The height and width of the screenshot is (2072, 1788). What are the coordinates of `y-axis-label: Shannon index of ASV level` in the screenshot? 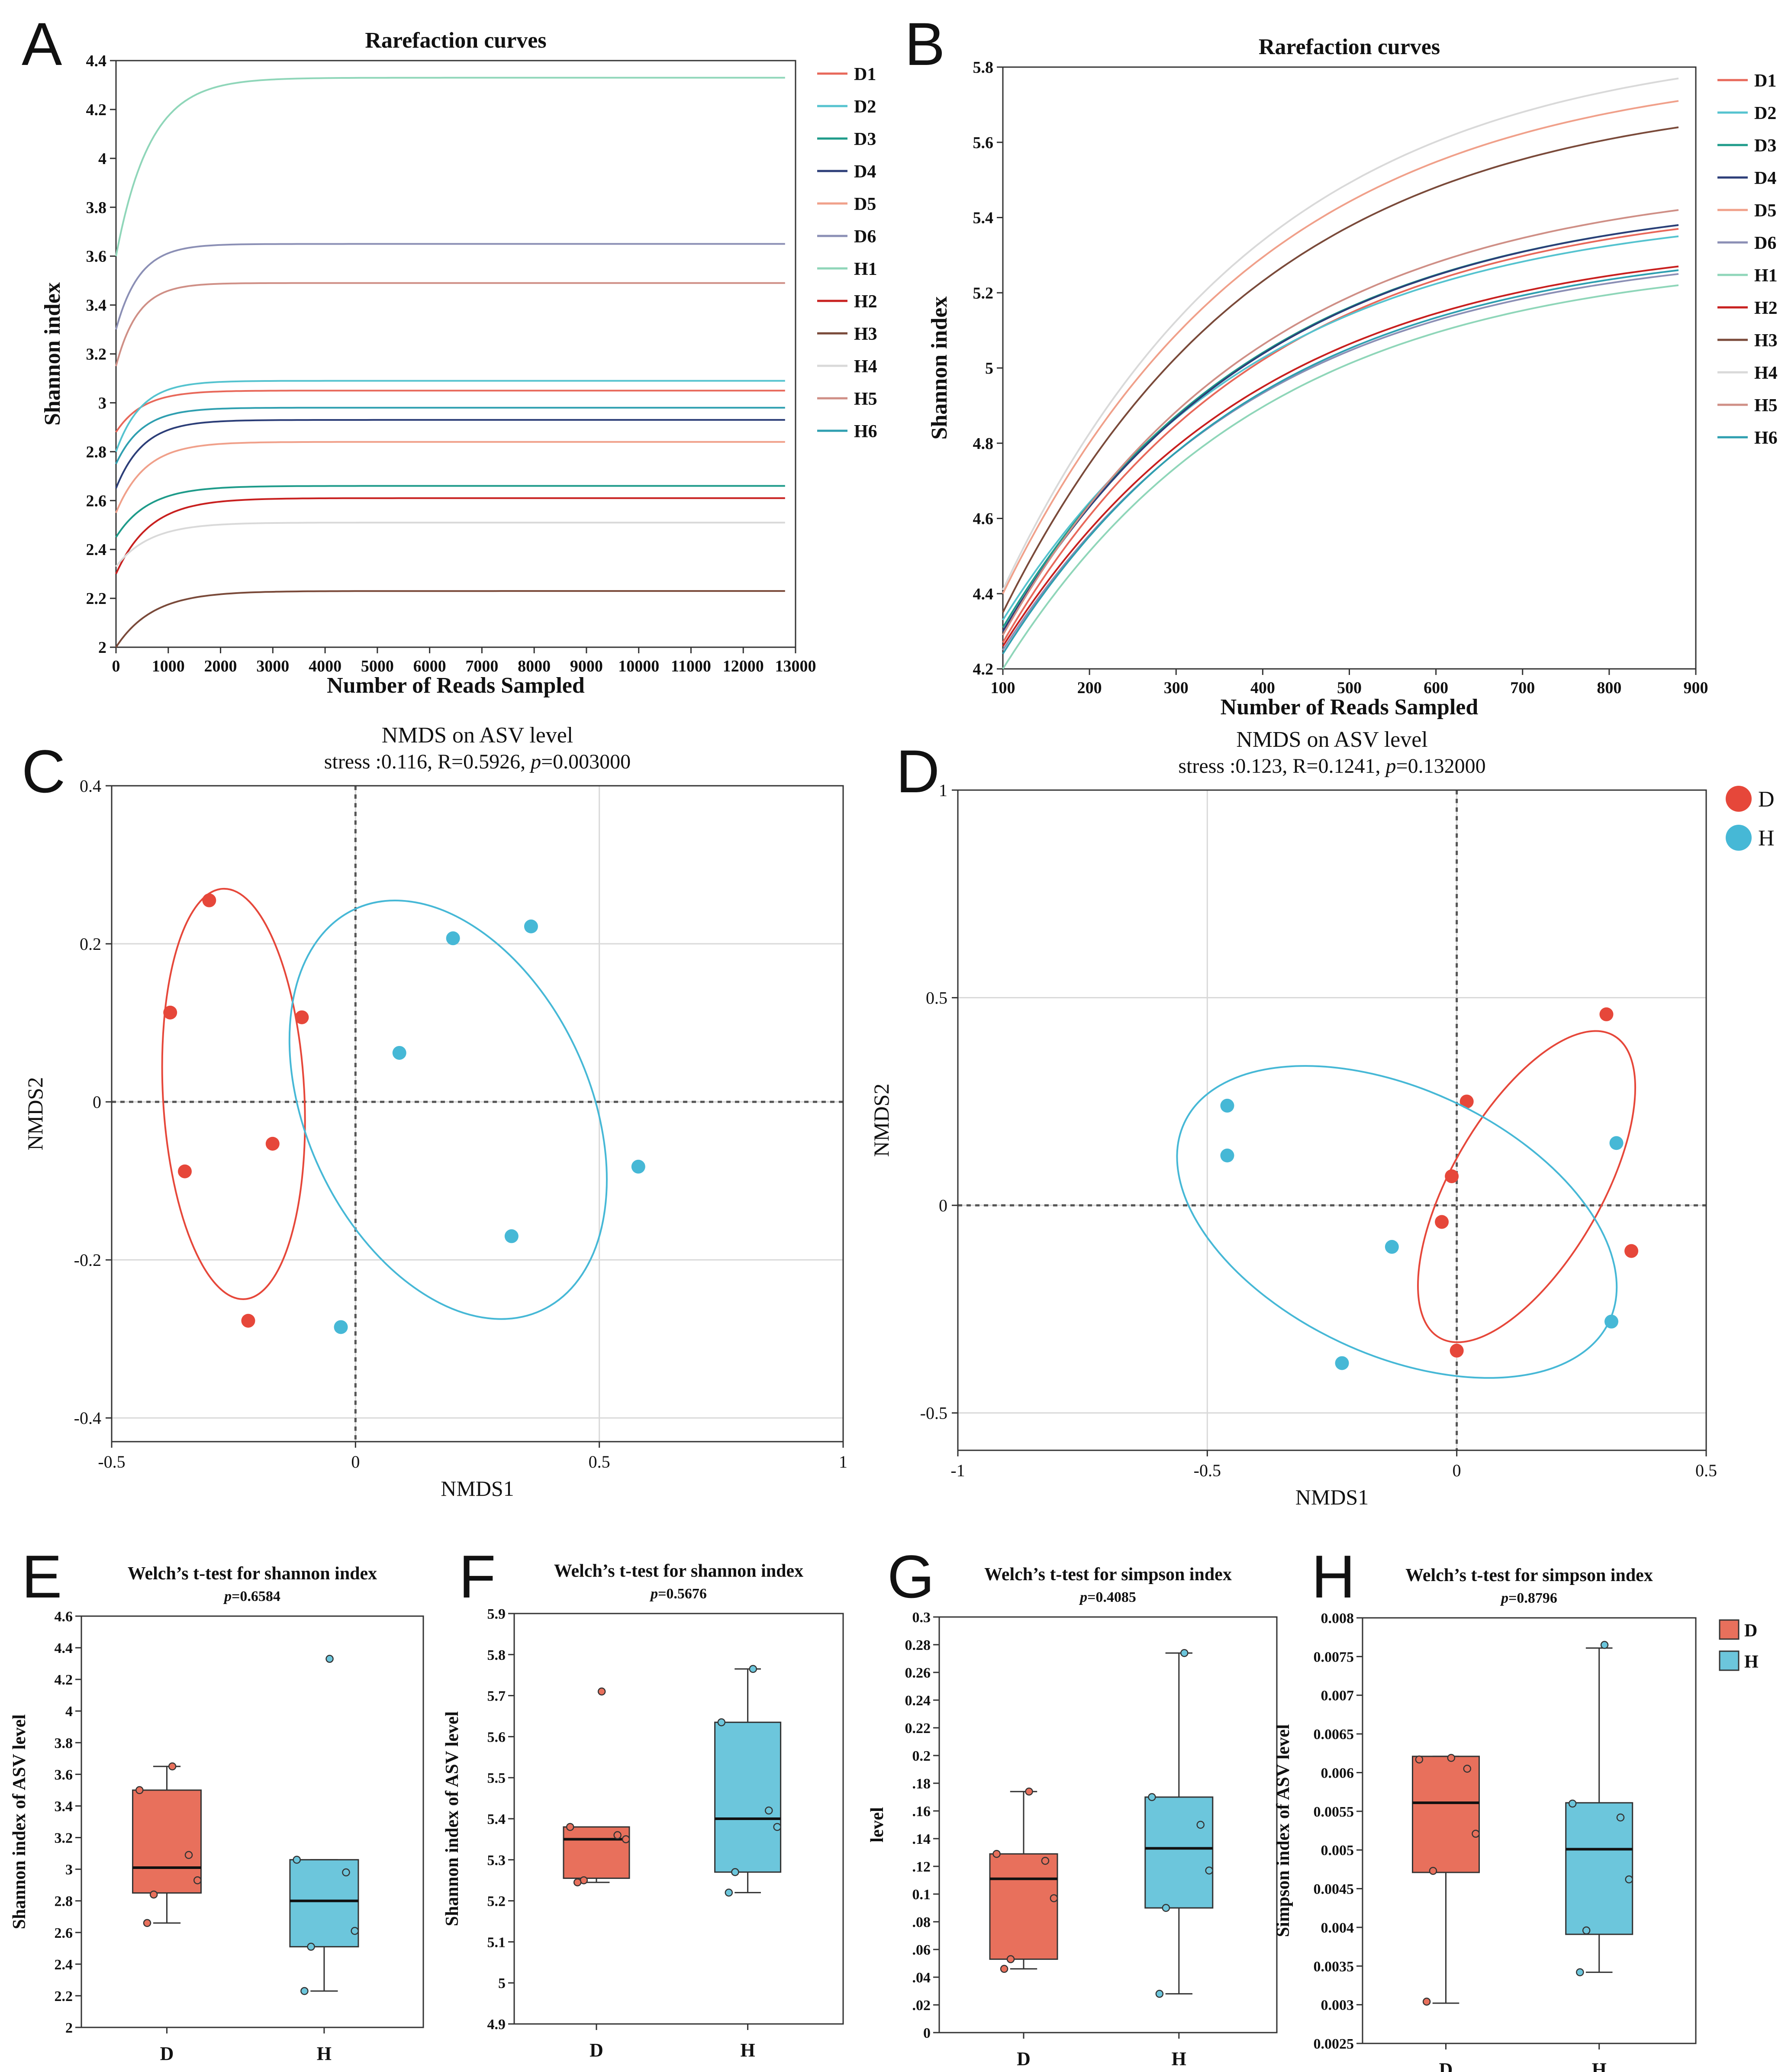 It's located at (19, 1821).